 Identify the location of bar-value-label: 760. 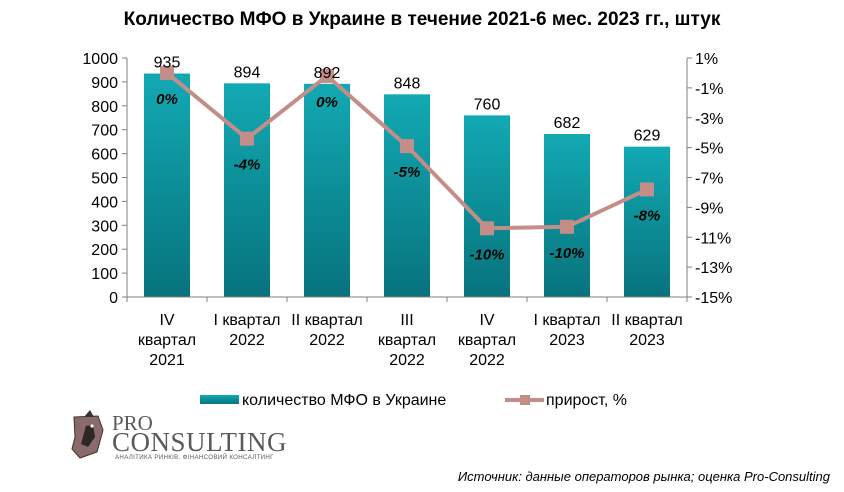
(487, 104).